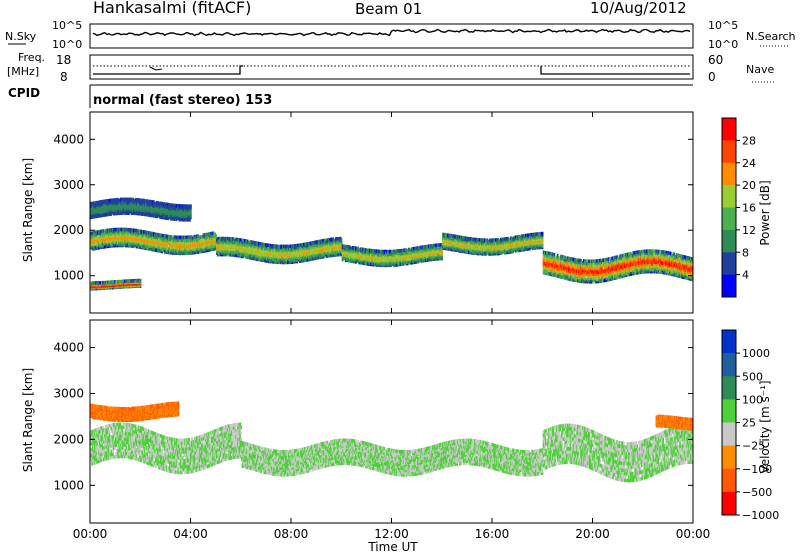 This screenshot has width=800, height=554. I want to click on freq-right-tick-top: 60, so click(715, 60).